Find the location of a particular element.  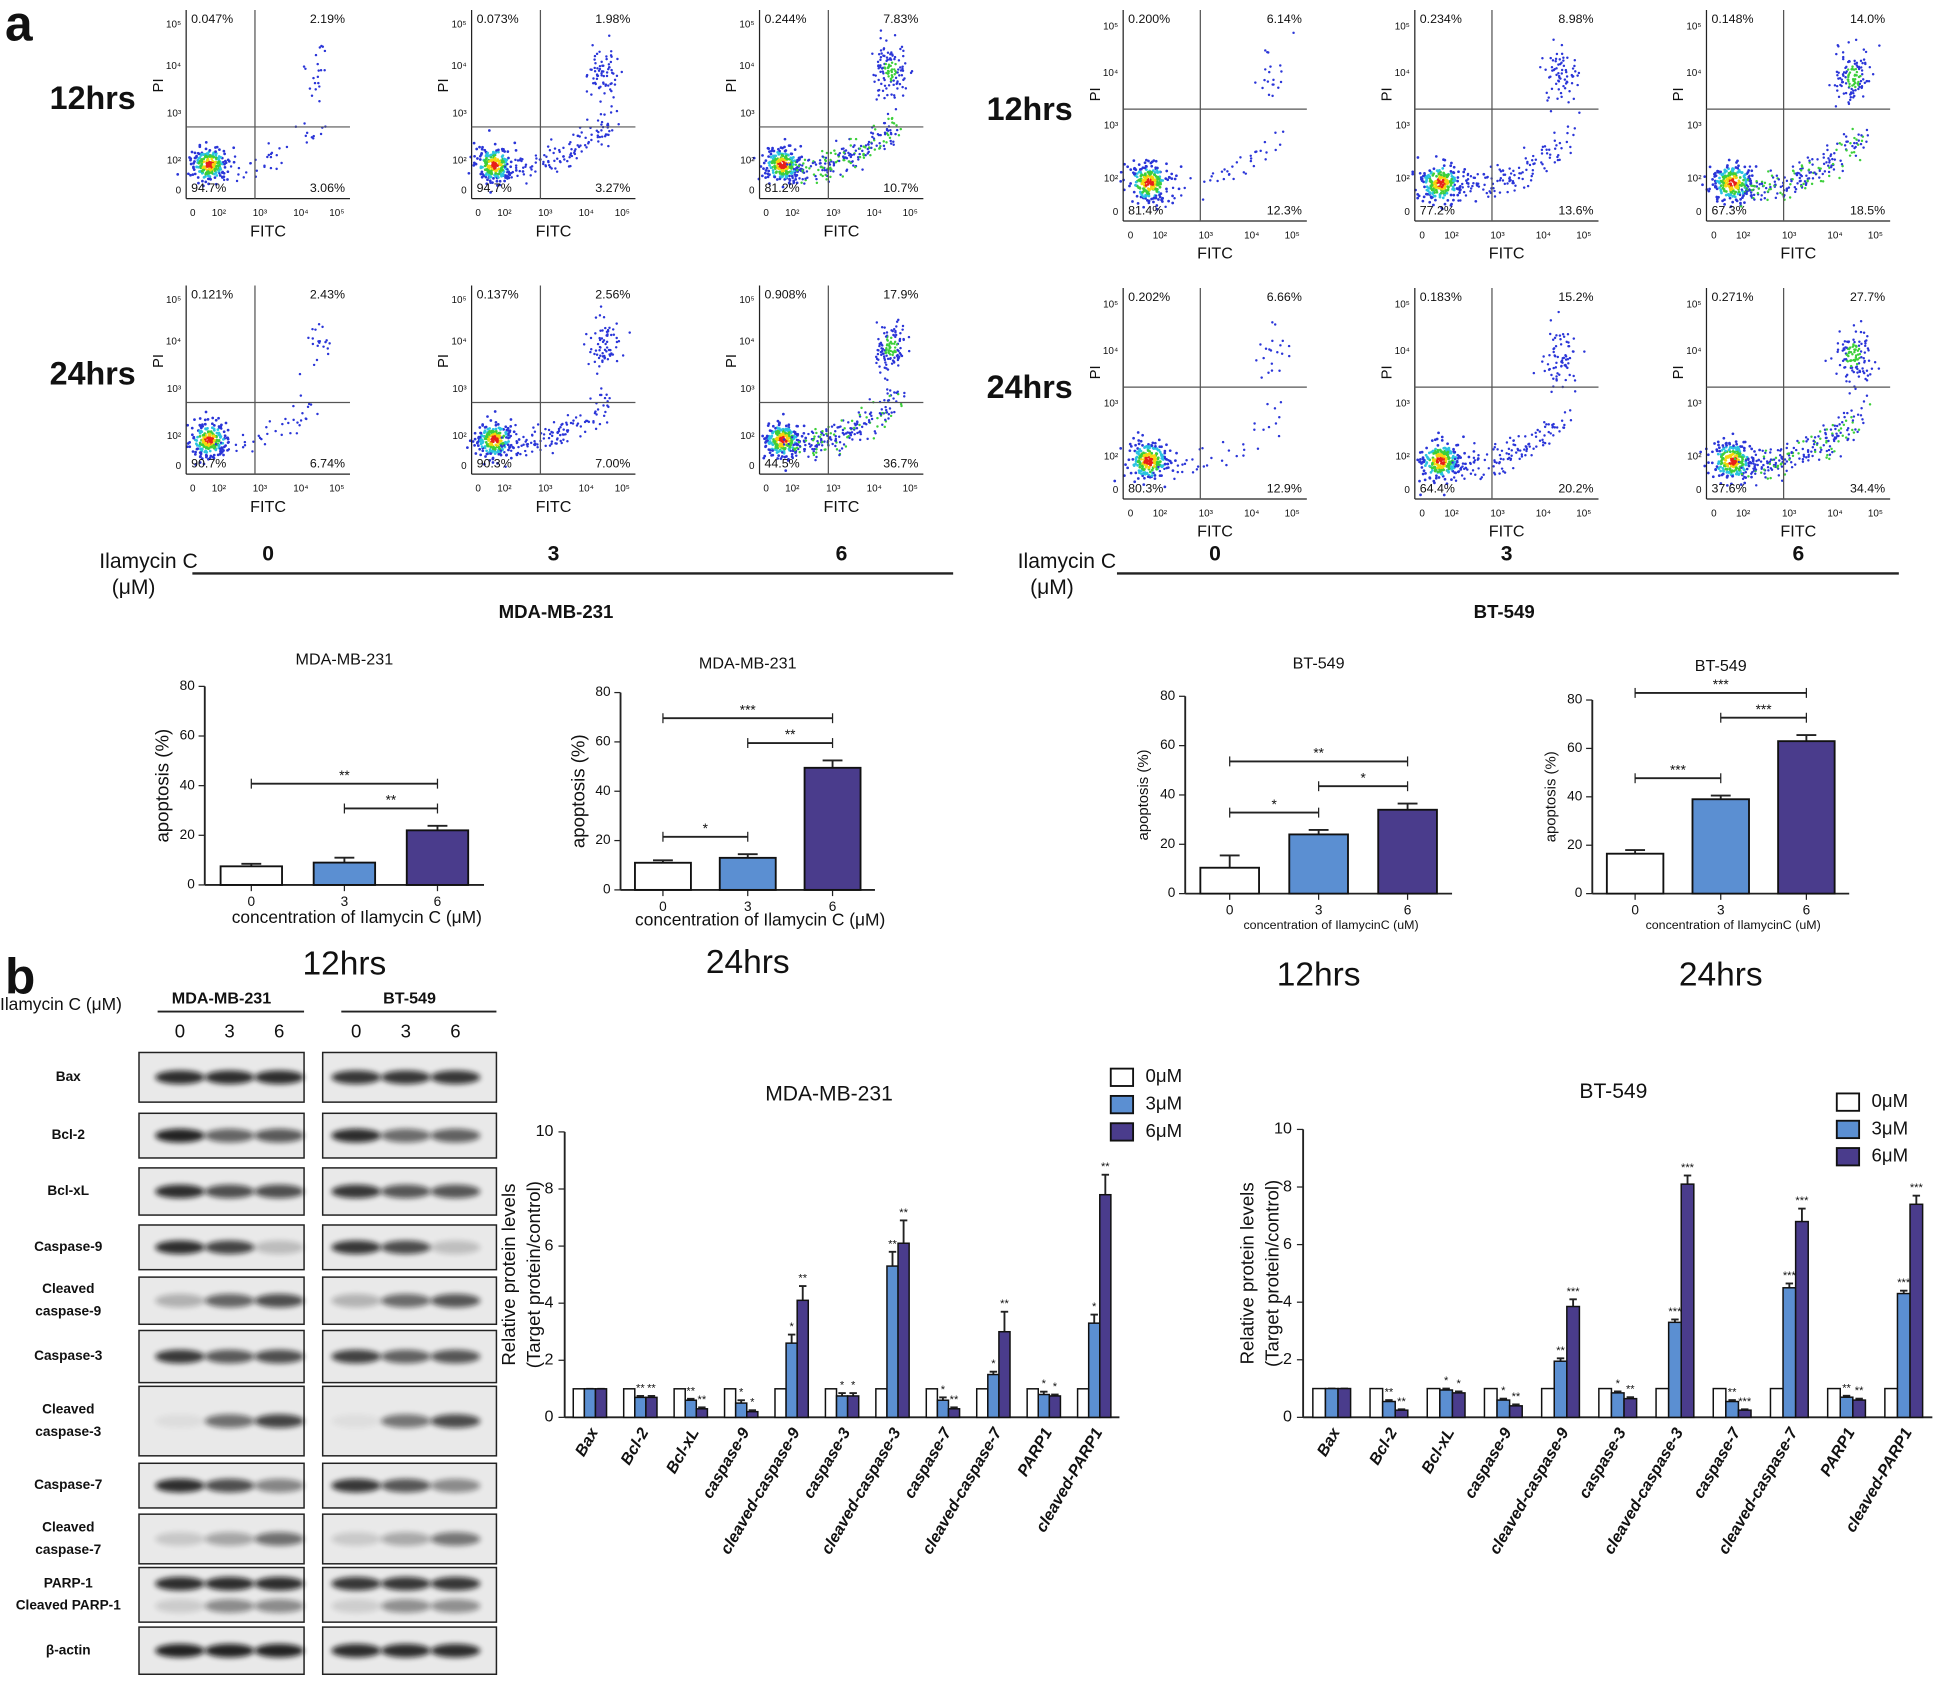

quadrant-label: 6.66% is located at coordinates (1284, 297).